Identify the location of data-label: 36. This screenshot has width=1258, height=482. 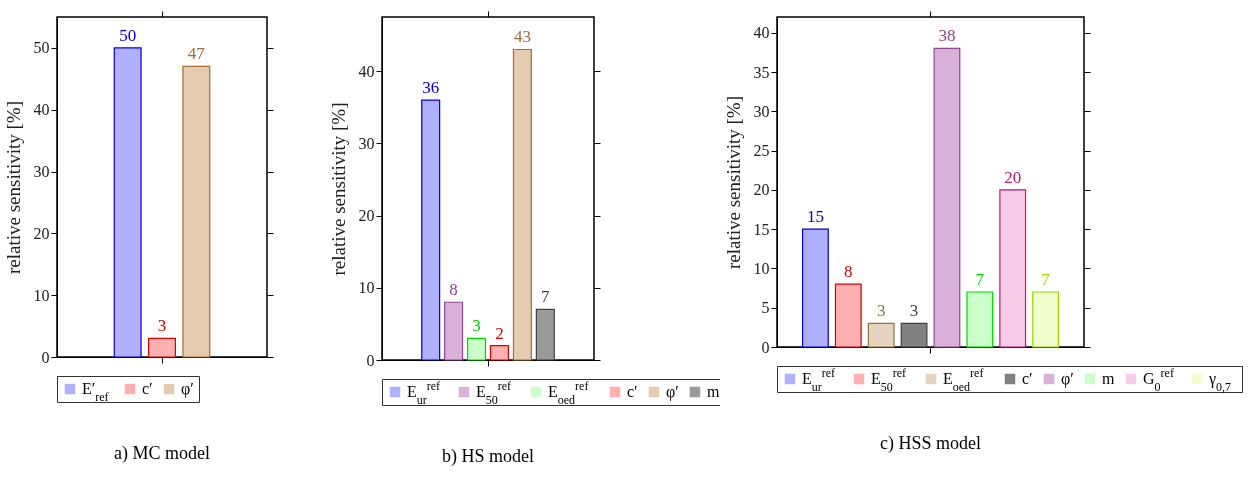
(431, 88).